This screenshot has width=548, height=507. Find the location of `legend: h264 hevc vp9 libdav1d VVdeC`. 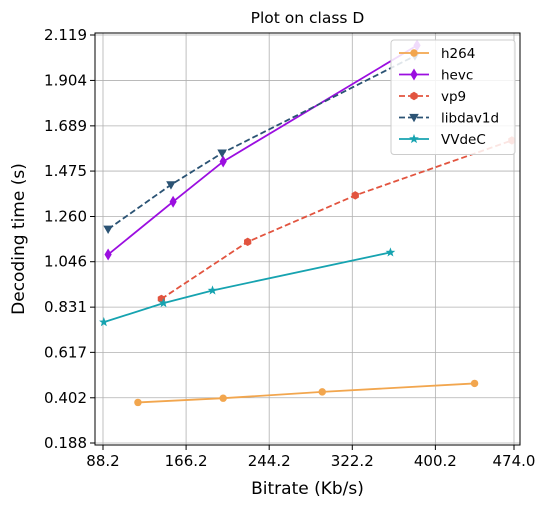

legend: h264 hevc vp9 libdav1d VVdeC is located at coordinates (453, 97).